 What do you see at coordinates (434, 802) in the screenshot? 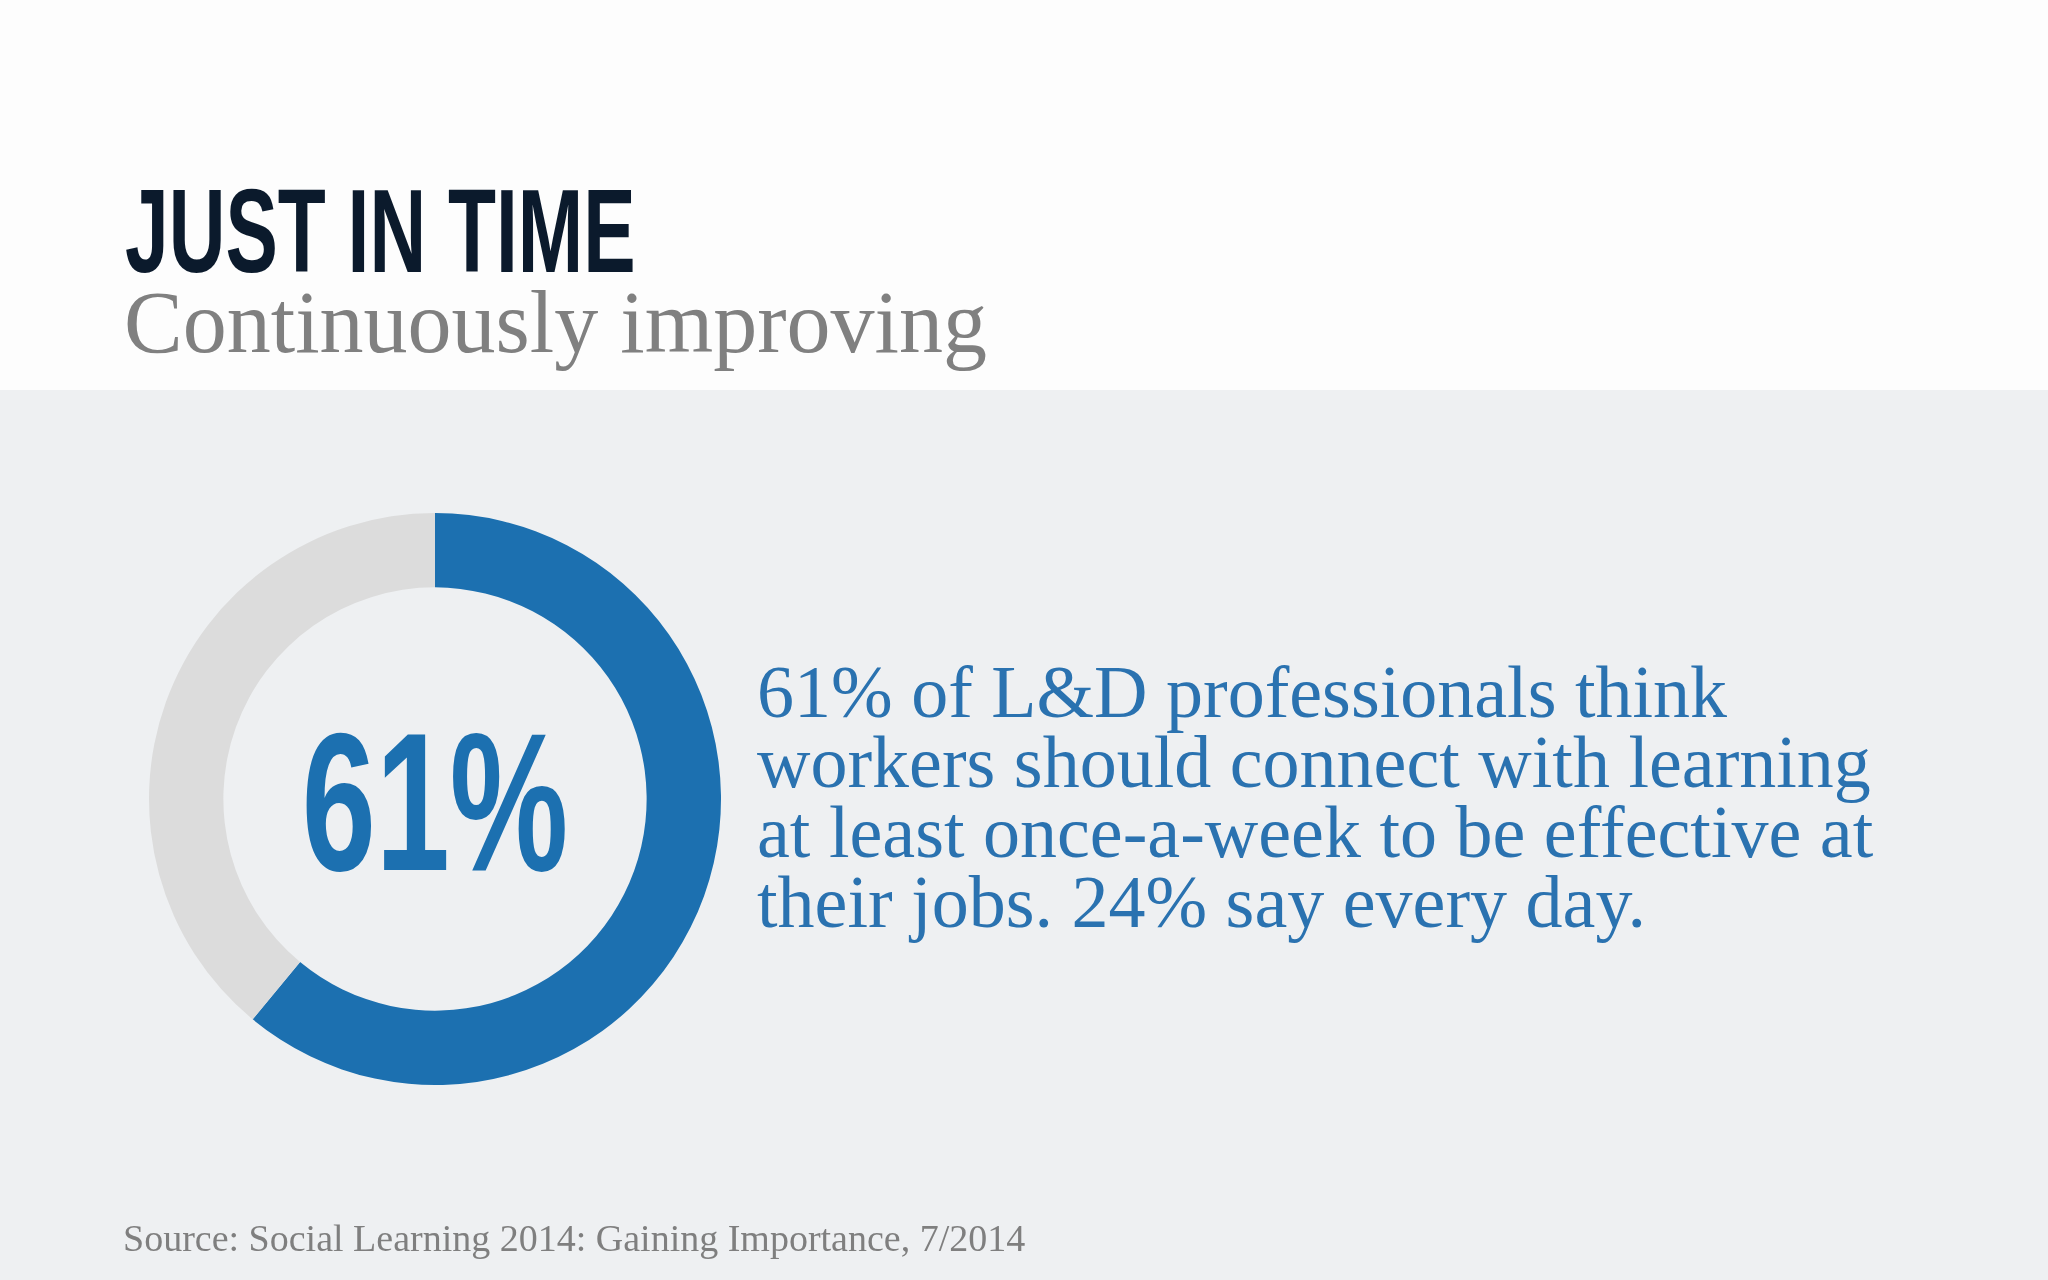
I see `data-label: 61%` at bounding box center [434, 802].